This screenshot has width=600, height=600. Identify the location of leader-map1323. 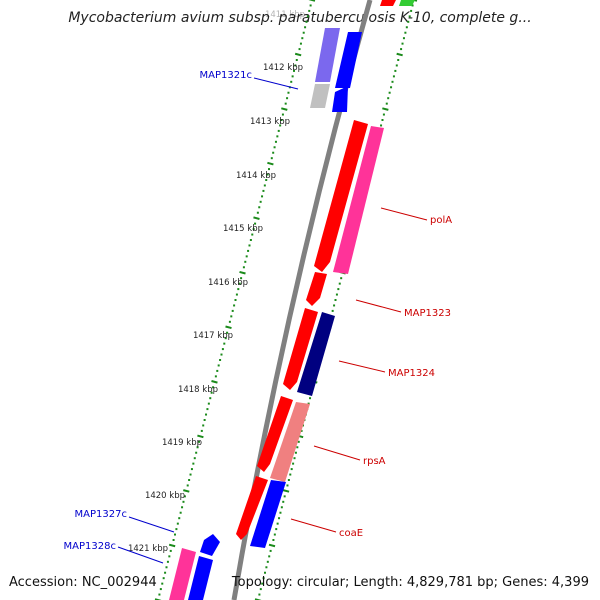
(378, 306).